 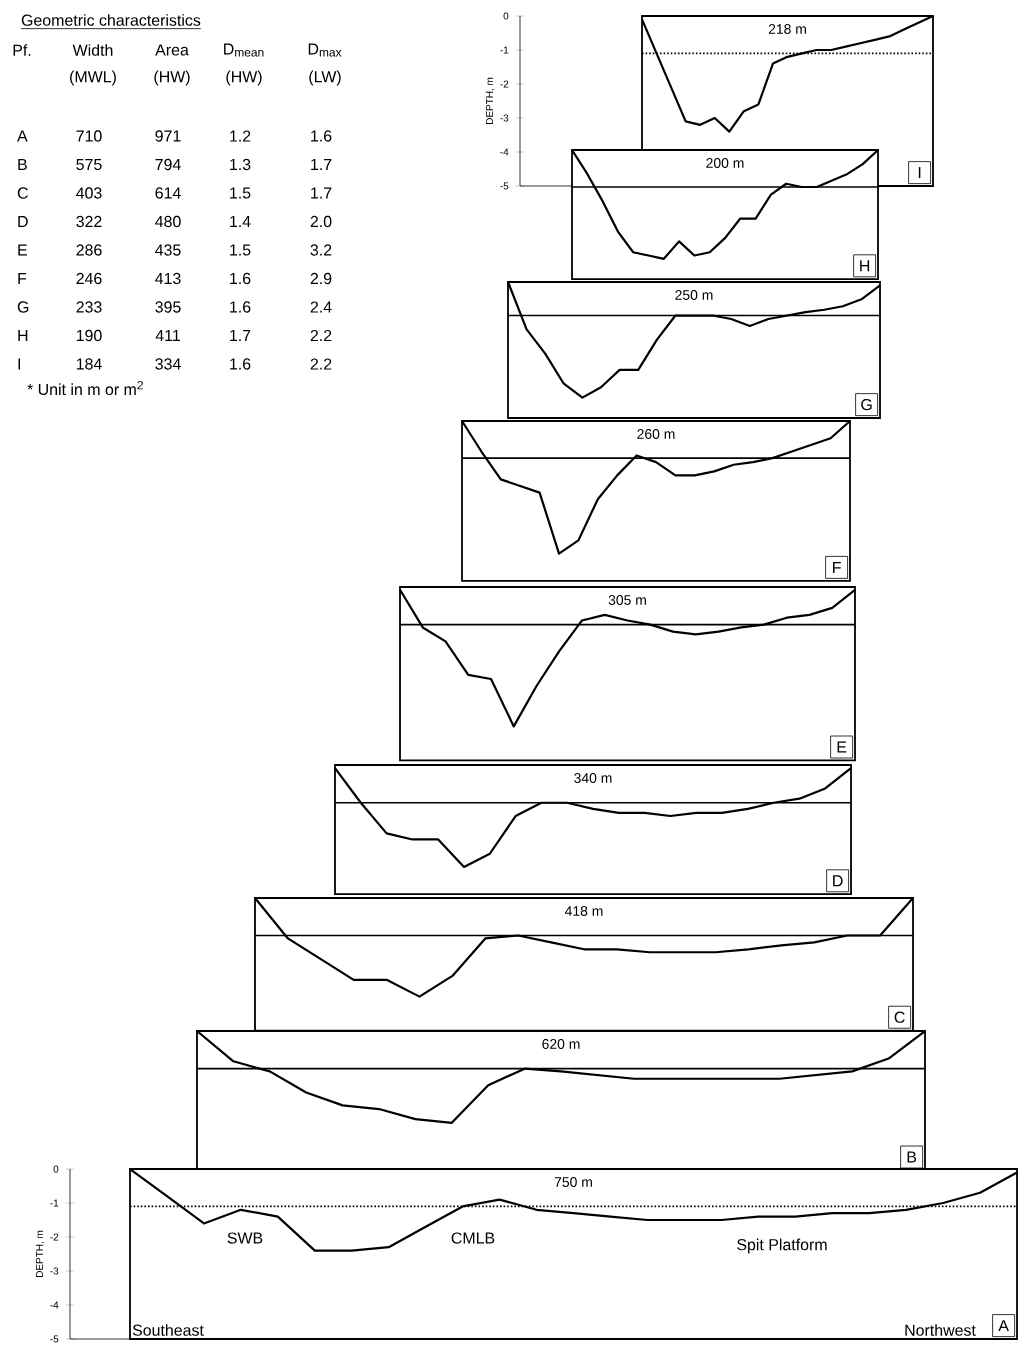 What do you see at coordinates (321, 307) in the screenshot?
I see `text: 2.4` at bounding box center [321, 307].